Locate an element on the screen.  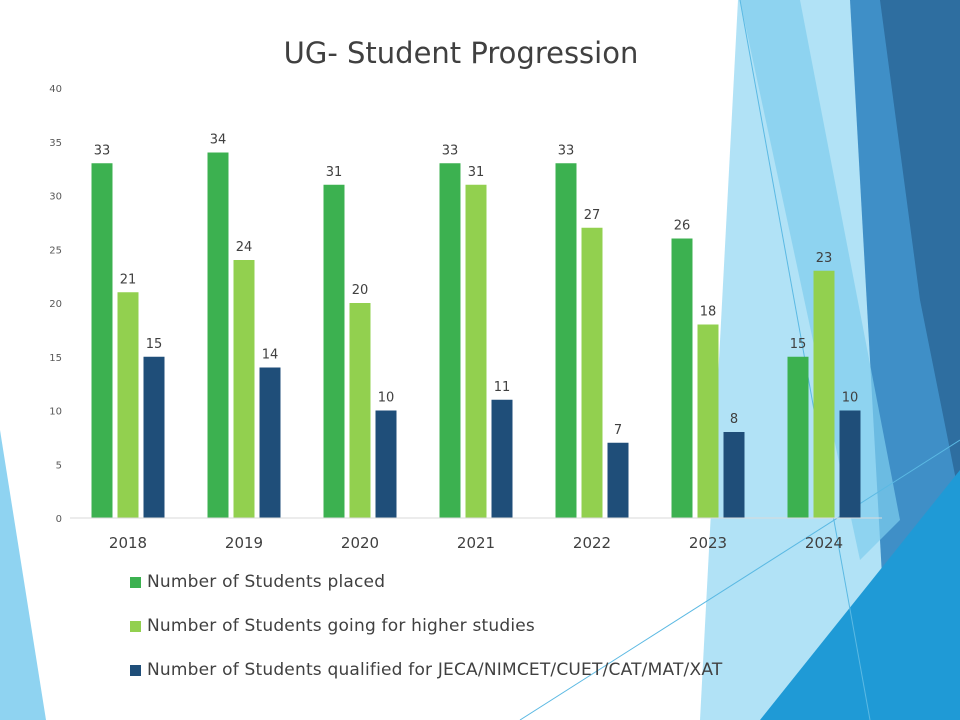
x-tick-label: 2019 is located at coordinates (244, 543).